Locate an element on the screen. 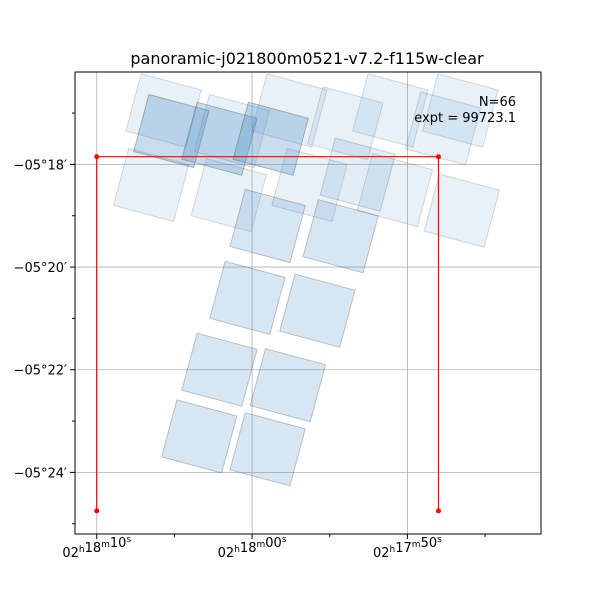  y-tick-label: −05°22′ is located at coordinates (40, 371).